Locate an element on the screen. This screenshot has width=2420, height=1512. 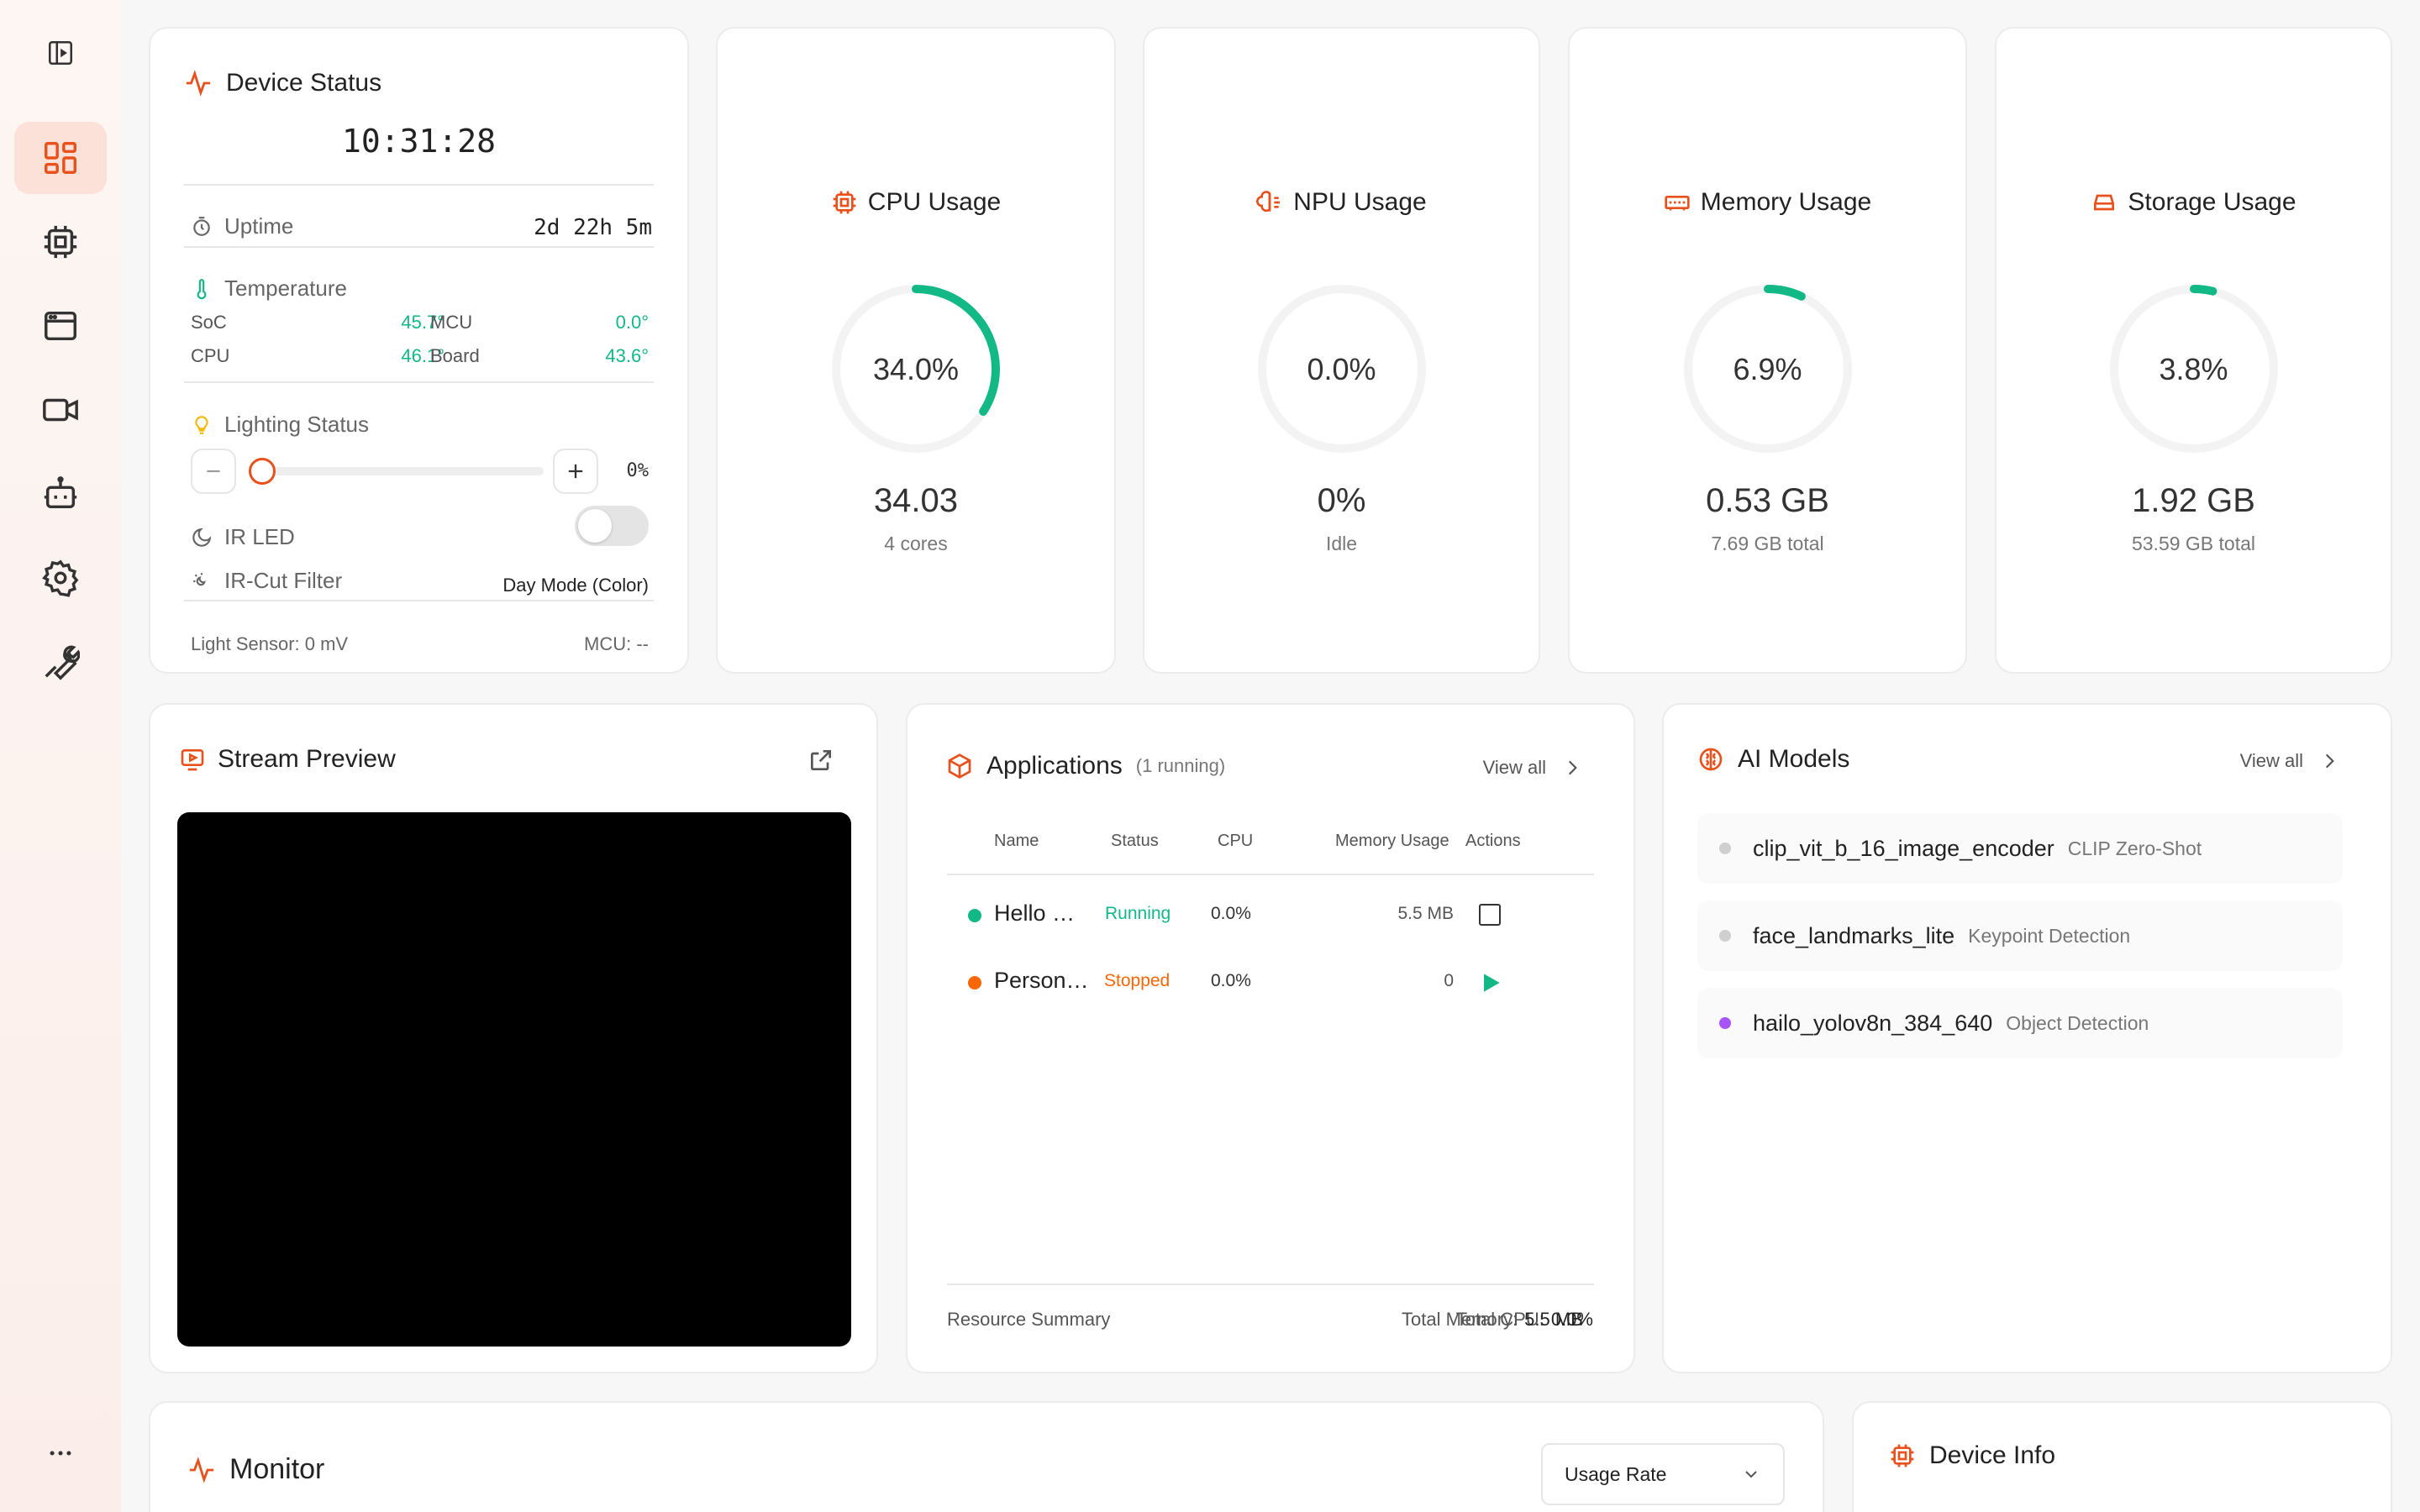
lighting-slider is located at coordinates (397, 471).